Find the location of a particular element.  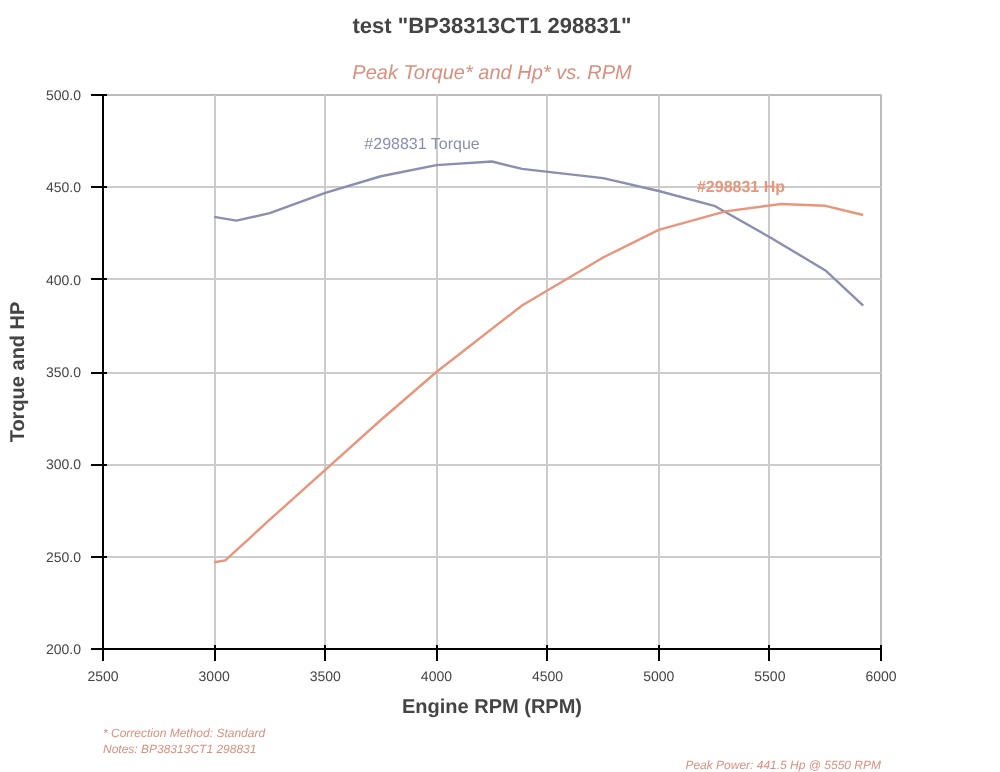

y-axis-title: Torque and HP is located at coordinates (18, 371).